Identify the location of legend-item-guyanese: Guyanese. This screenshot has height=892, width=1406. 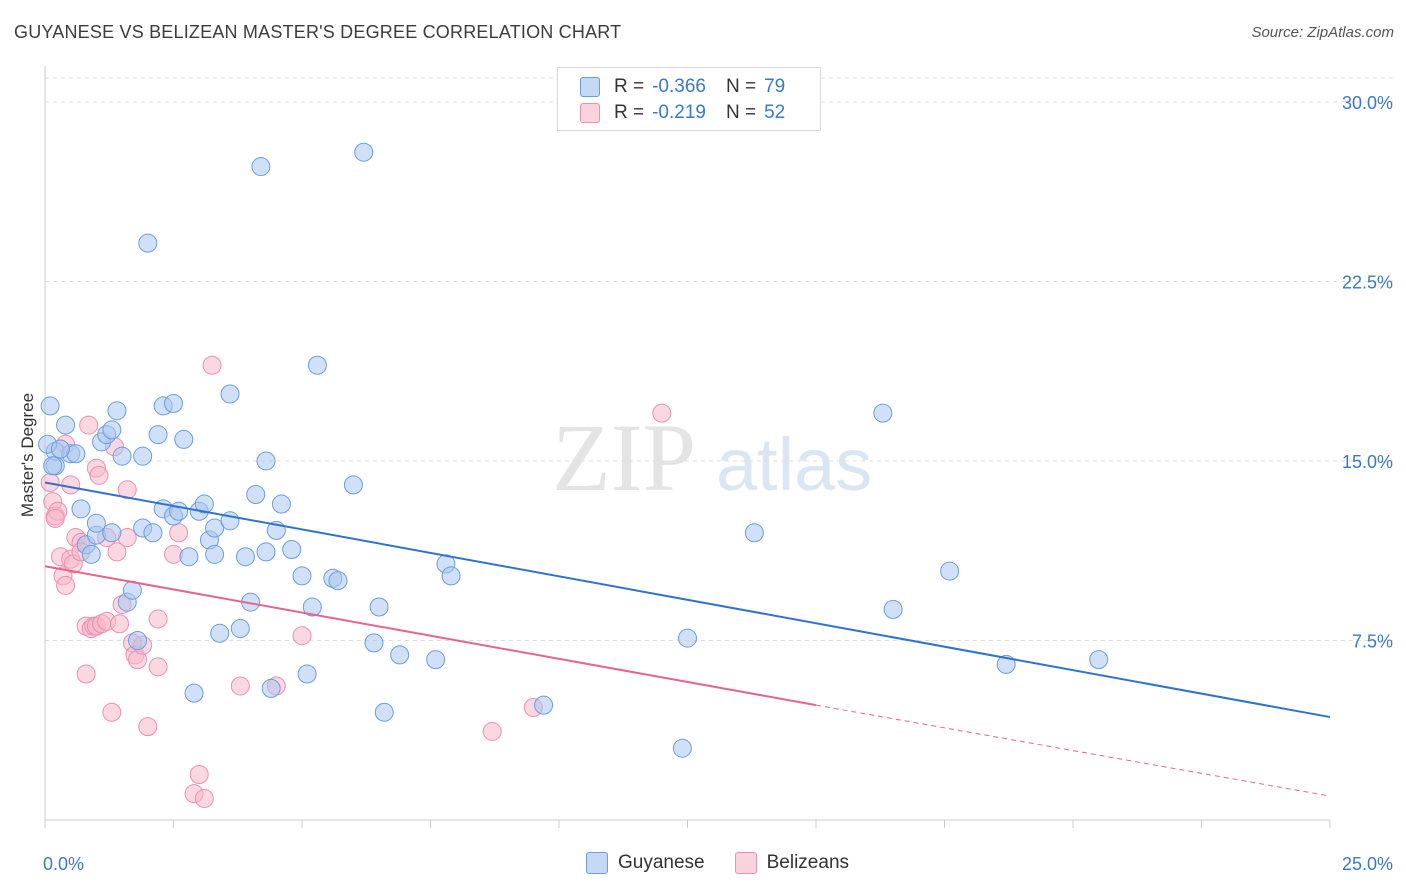
(645, 863).